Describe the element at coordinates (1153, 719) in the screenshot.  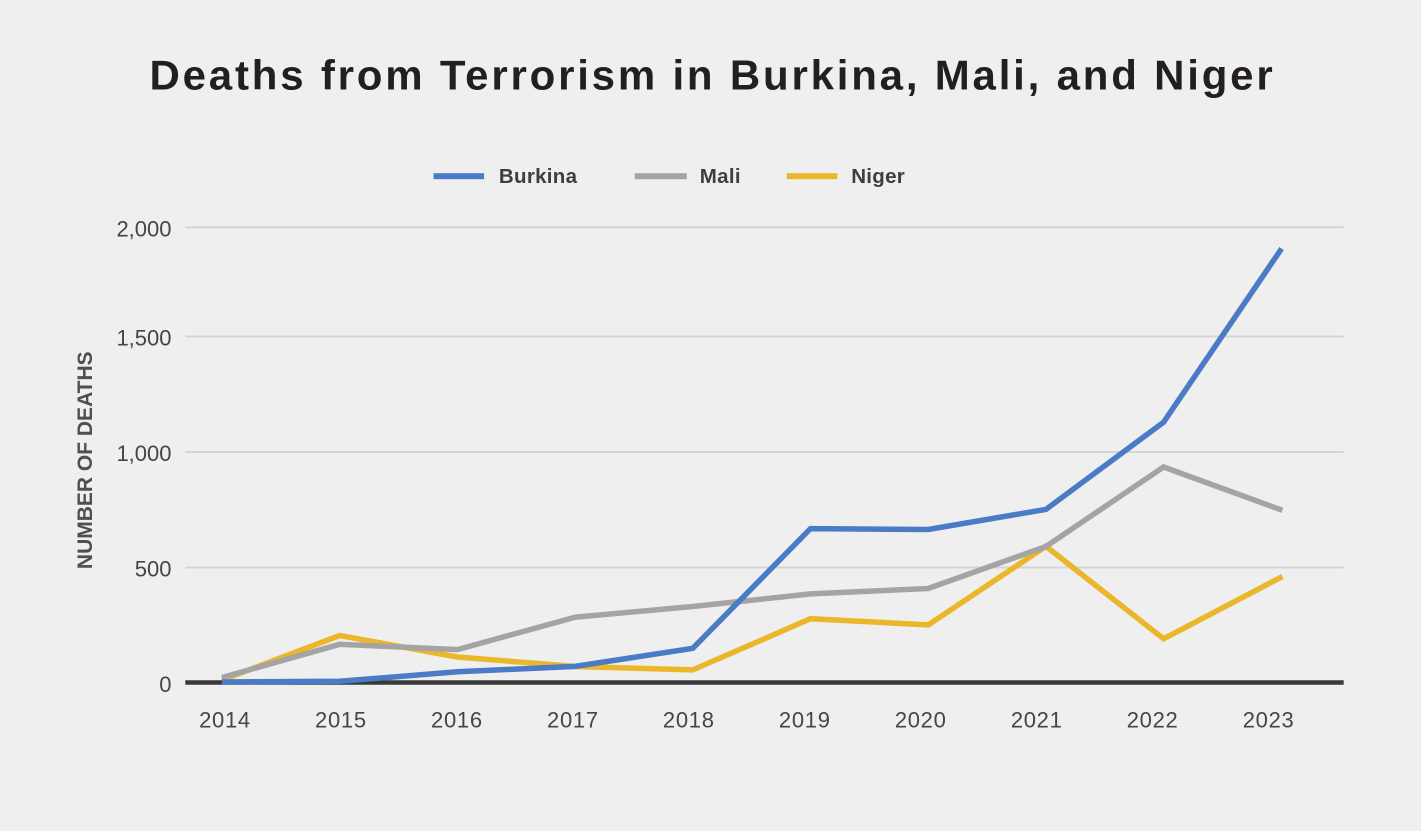
I see `svg-text: 2022` at that location.